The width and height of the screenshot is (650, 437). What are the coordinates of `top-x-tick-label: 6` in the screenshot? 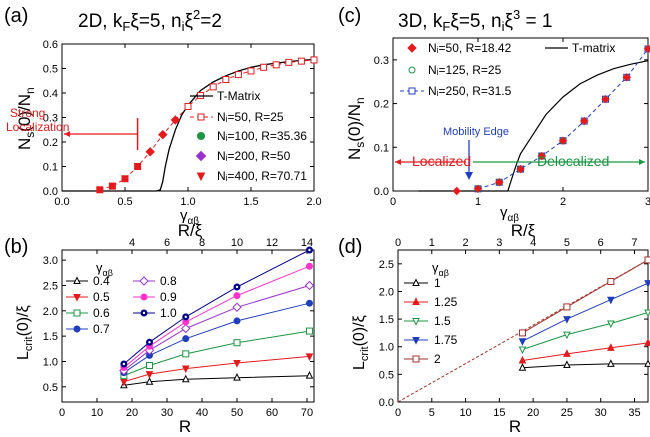 It's located at (601, 243).